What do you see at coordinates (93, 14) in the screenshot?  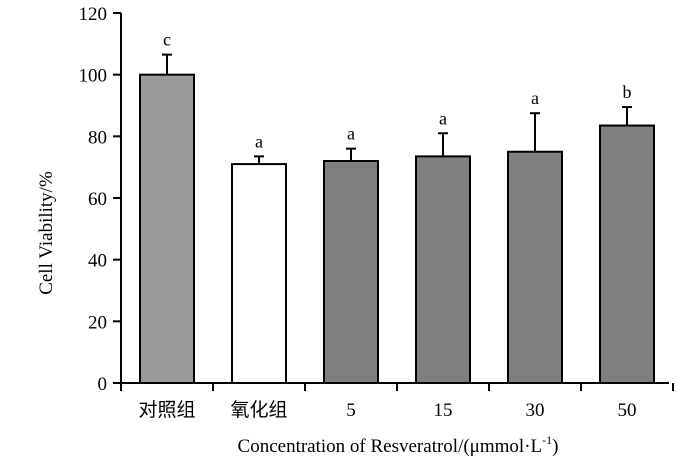 I see `y-tick-label: 120` at bounding box center [93, 14].